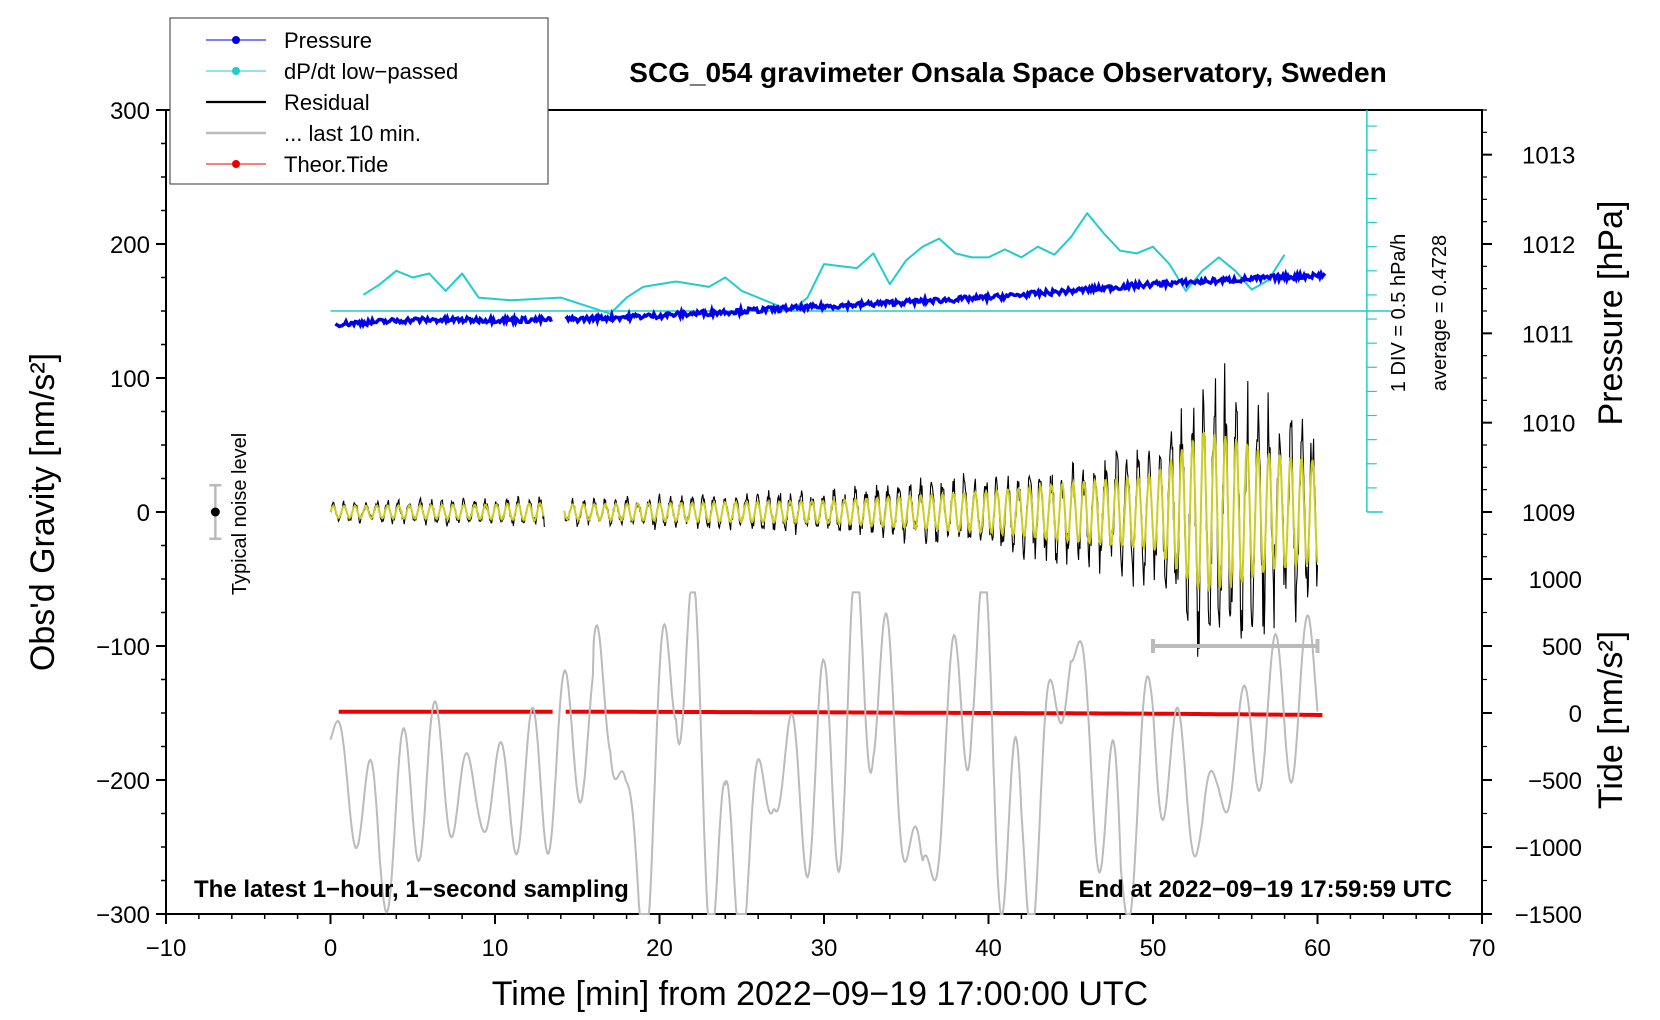  Describe the element at coordinates (988, 948) in the screenshot. I see `x-tick-label: 40` at that location.